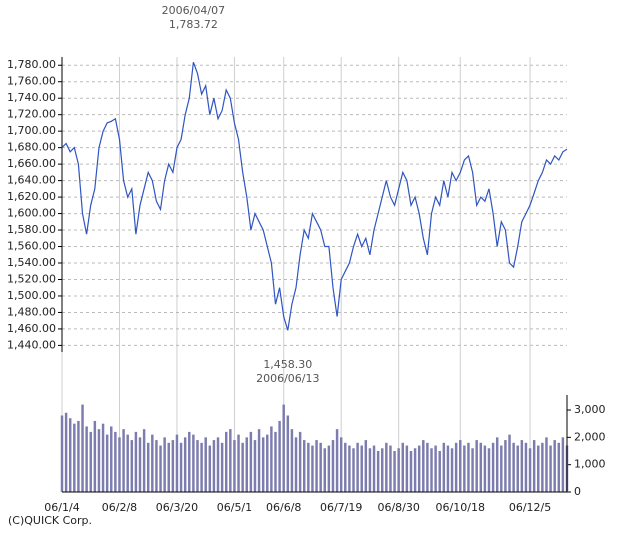 This screenshot has width=620, height=548. Describe the element at coordinates (31, 328) in the screenshot. I see `y-tick-label: 1,460.00` at that location.